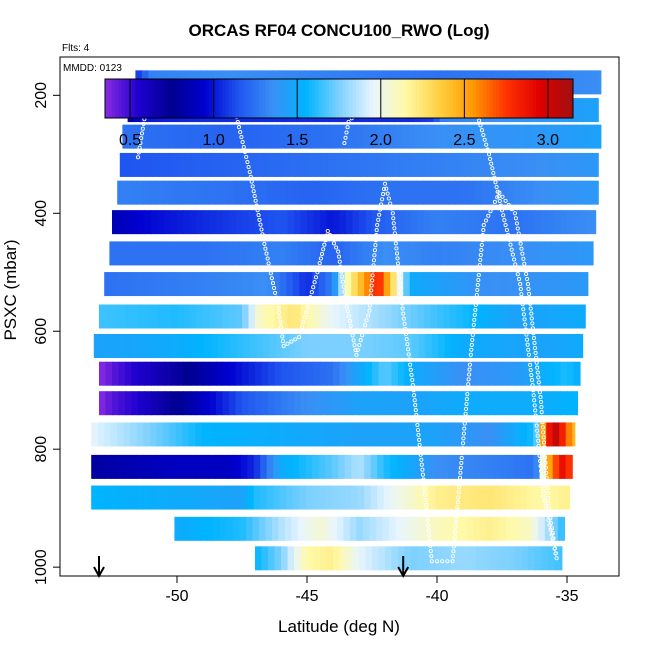  Describe the element at coordinates (339, 98) in the screenshot. I see `colorbar-frame` at that location.